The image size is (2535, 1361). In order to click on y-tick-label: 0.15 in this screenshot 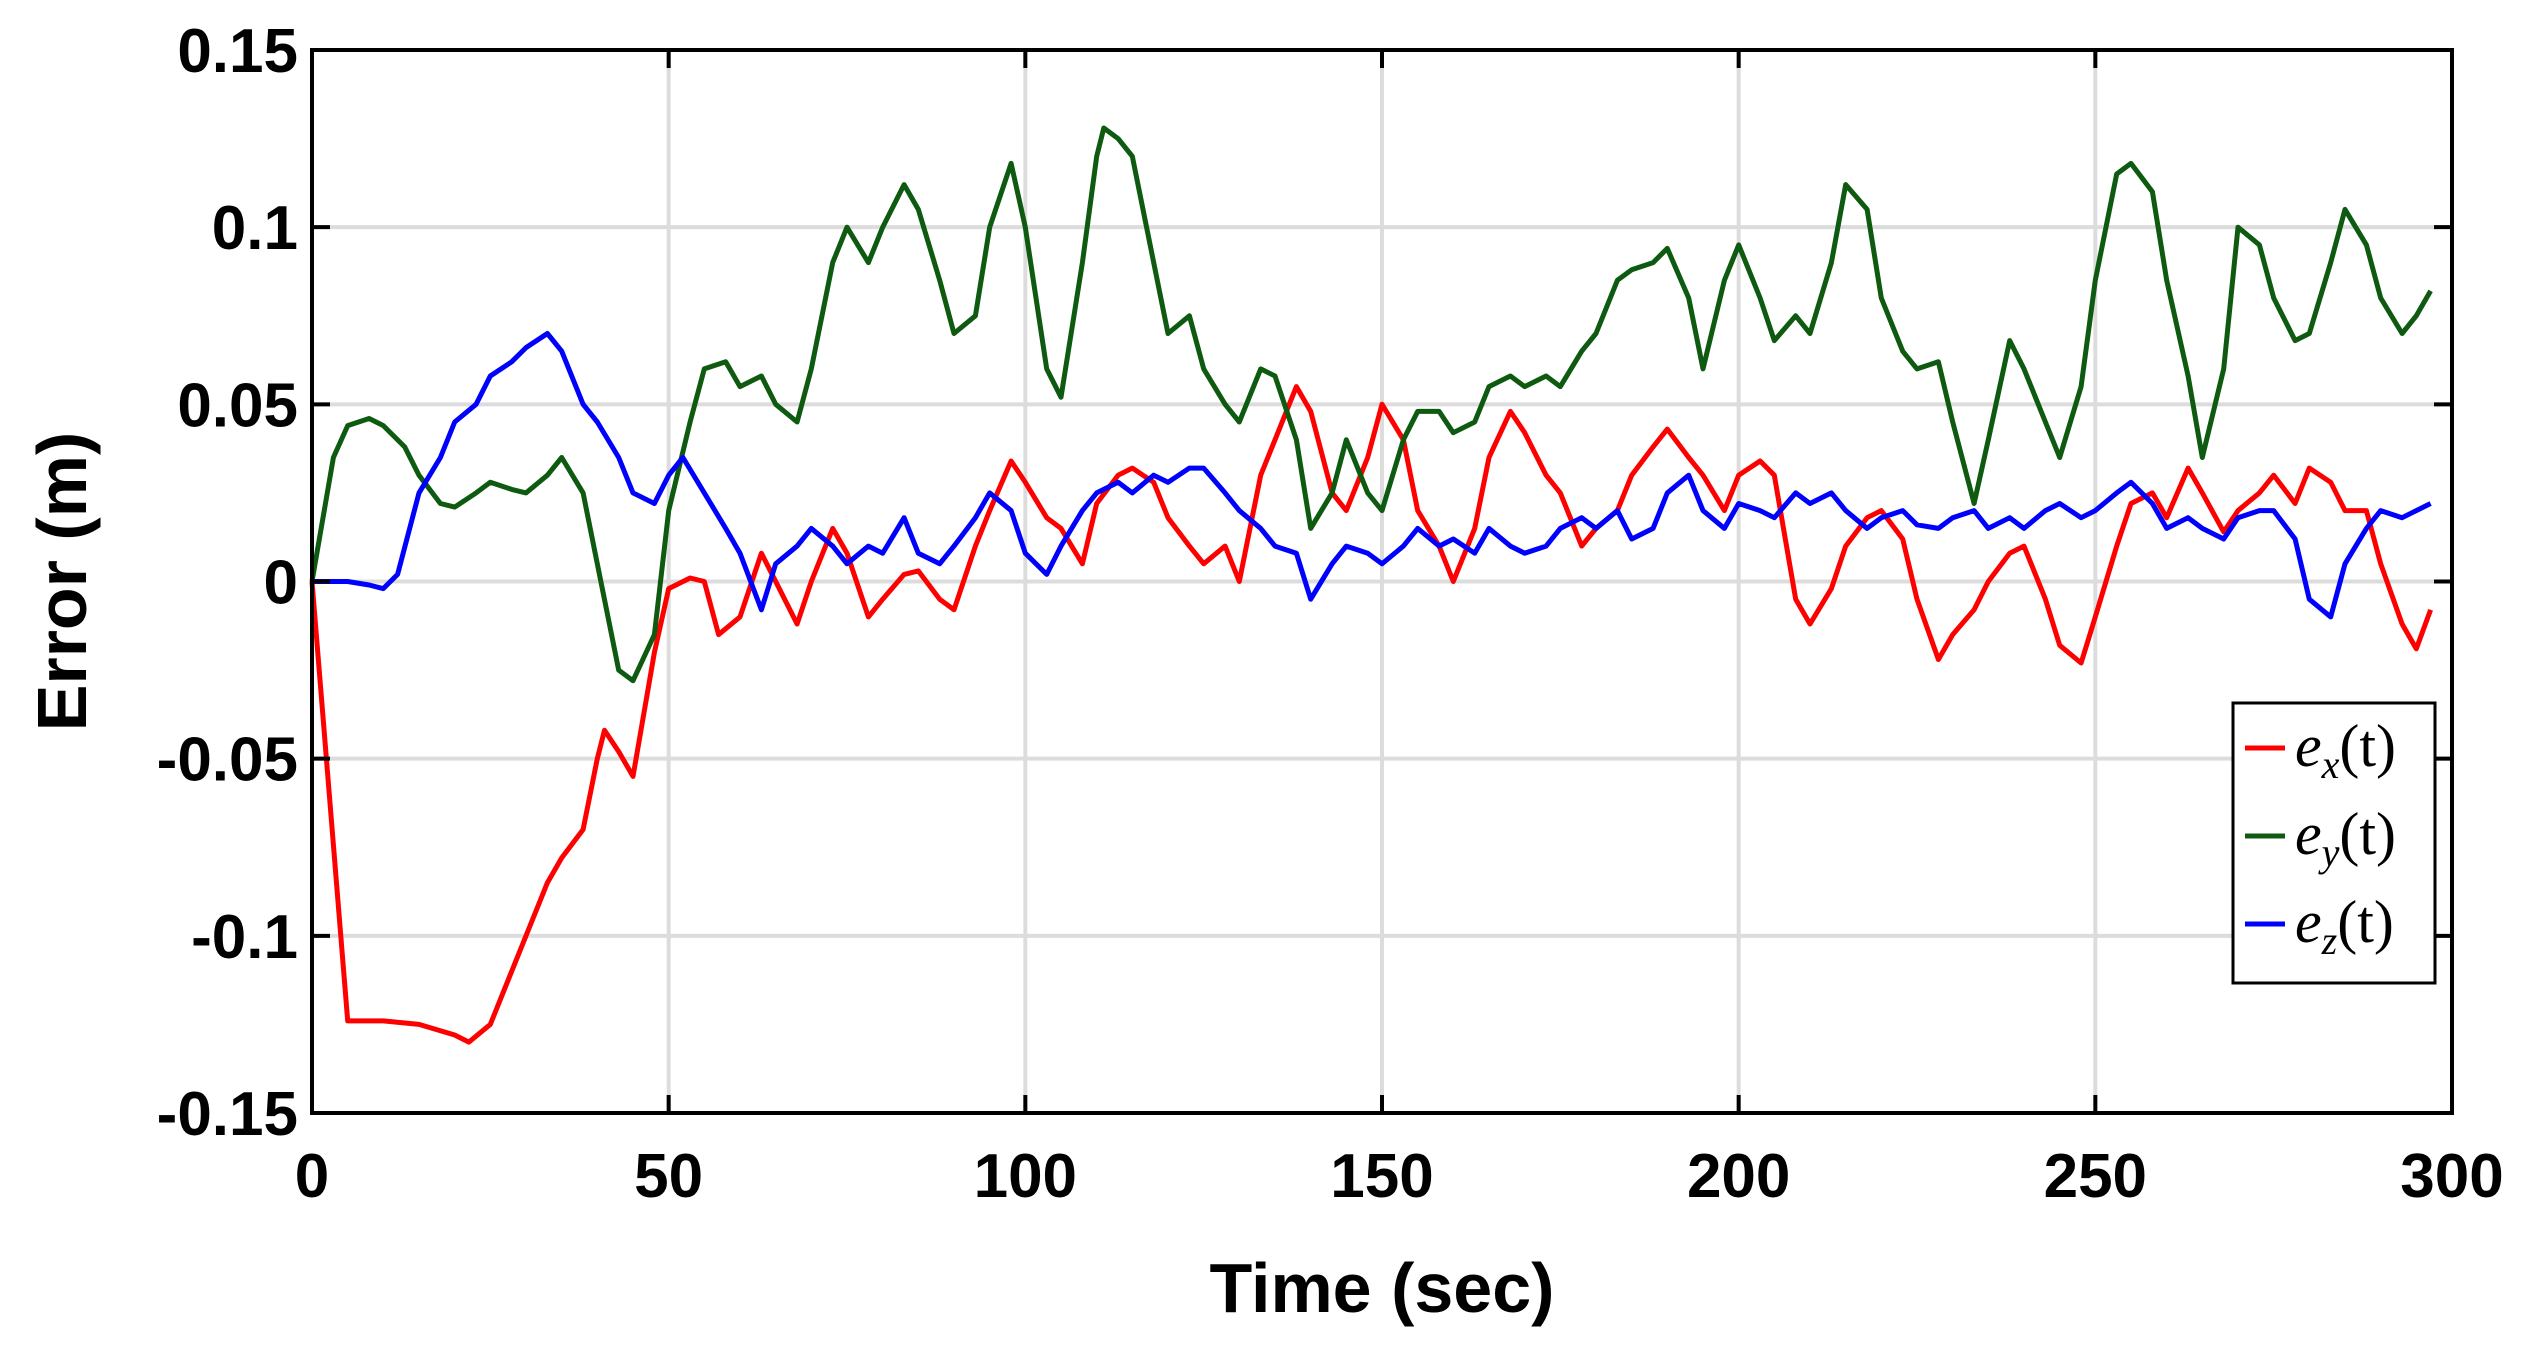, I will do `click(237, 51)`.